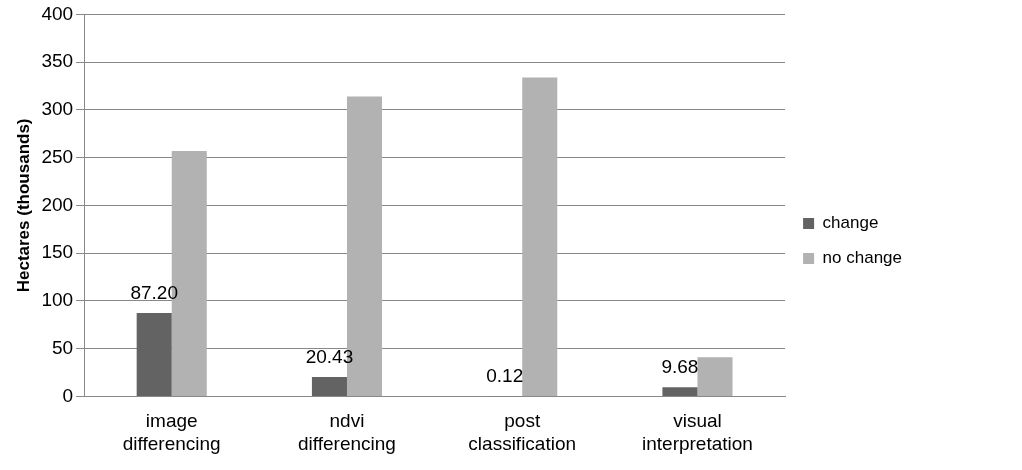 The image size is (1022, 470). What do you see at coordinates (329, 356) in the screenshot?
I see `data-label: 20.43` at bounding box center [329, 356].